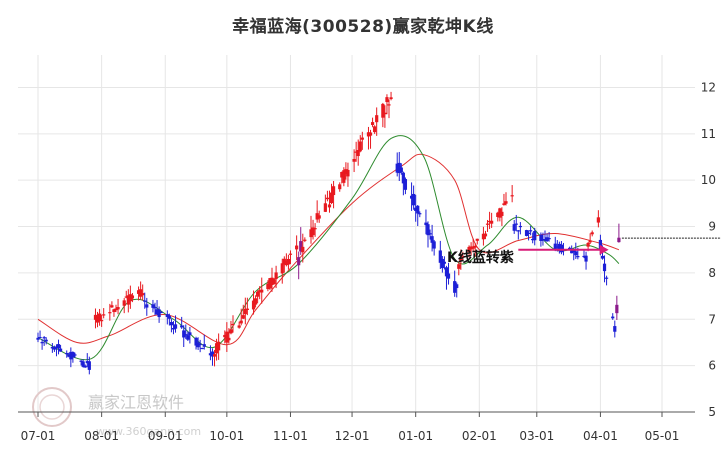  What do you see at coordinates (712, 273) in the screenshot?
I see `y-tick-label: 8` at bounding box center [712, 273].